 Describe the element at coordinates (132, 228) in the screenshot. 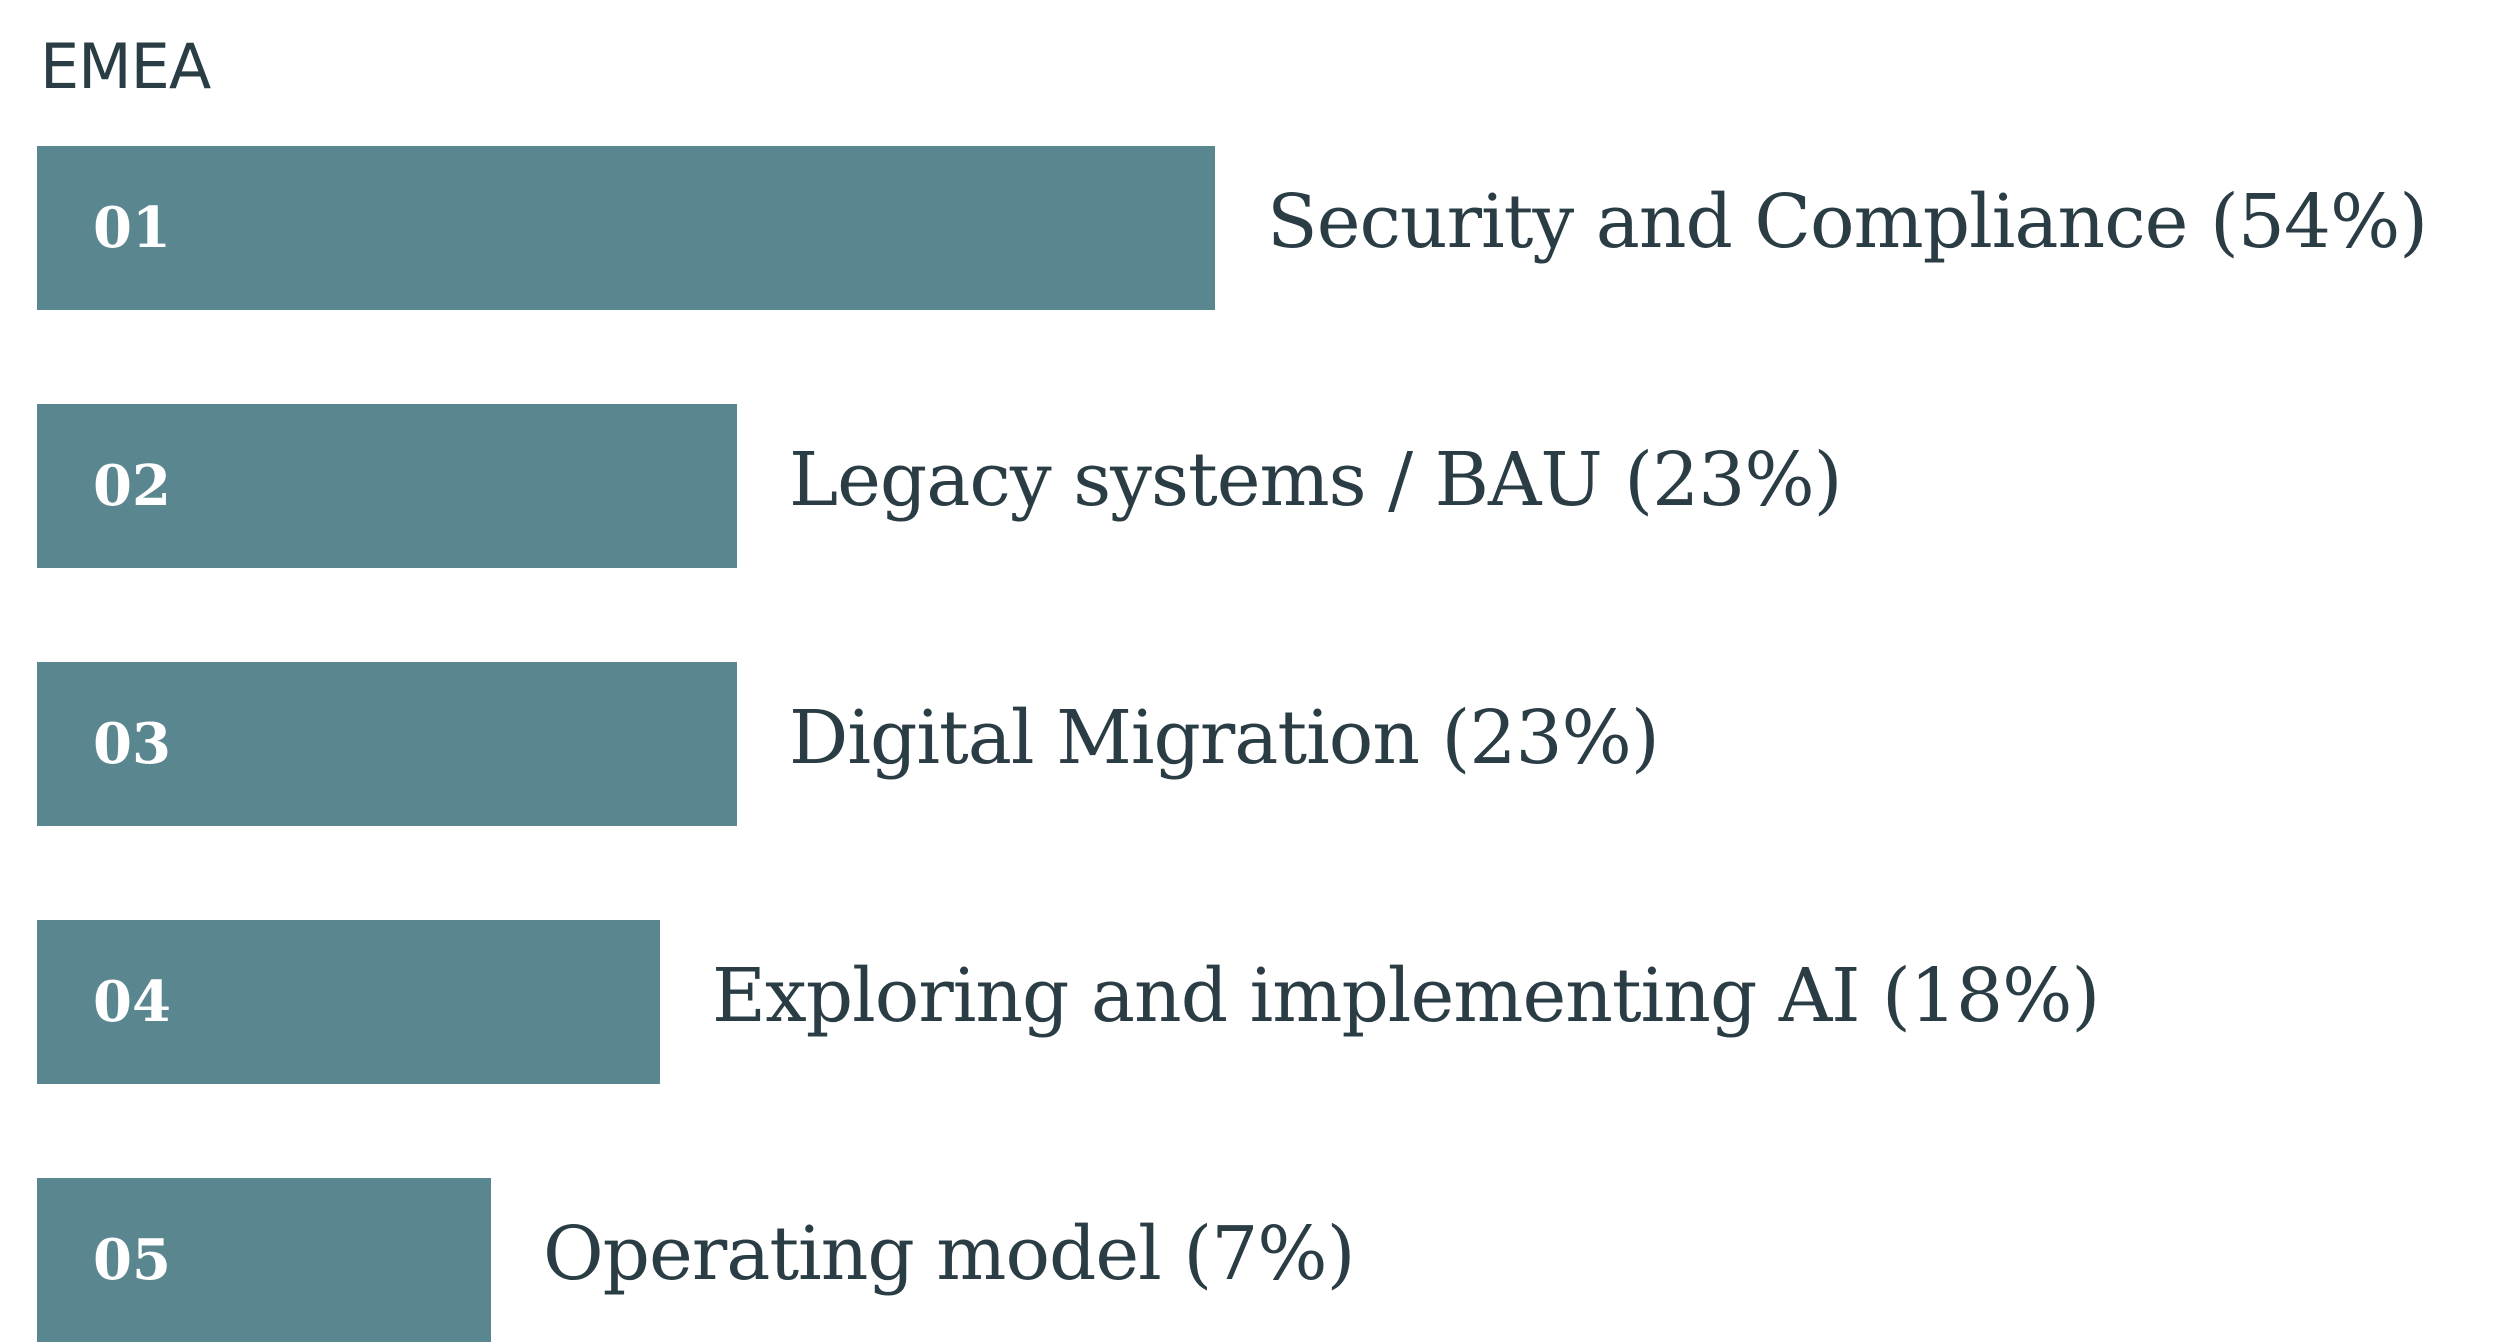

I see `bar-rank-label: 01` at that location.